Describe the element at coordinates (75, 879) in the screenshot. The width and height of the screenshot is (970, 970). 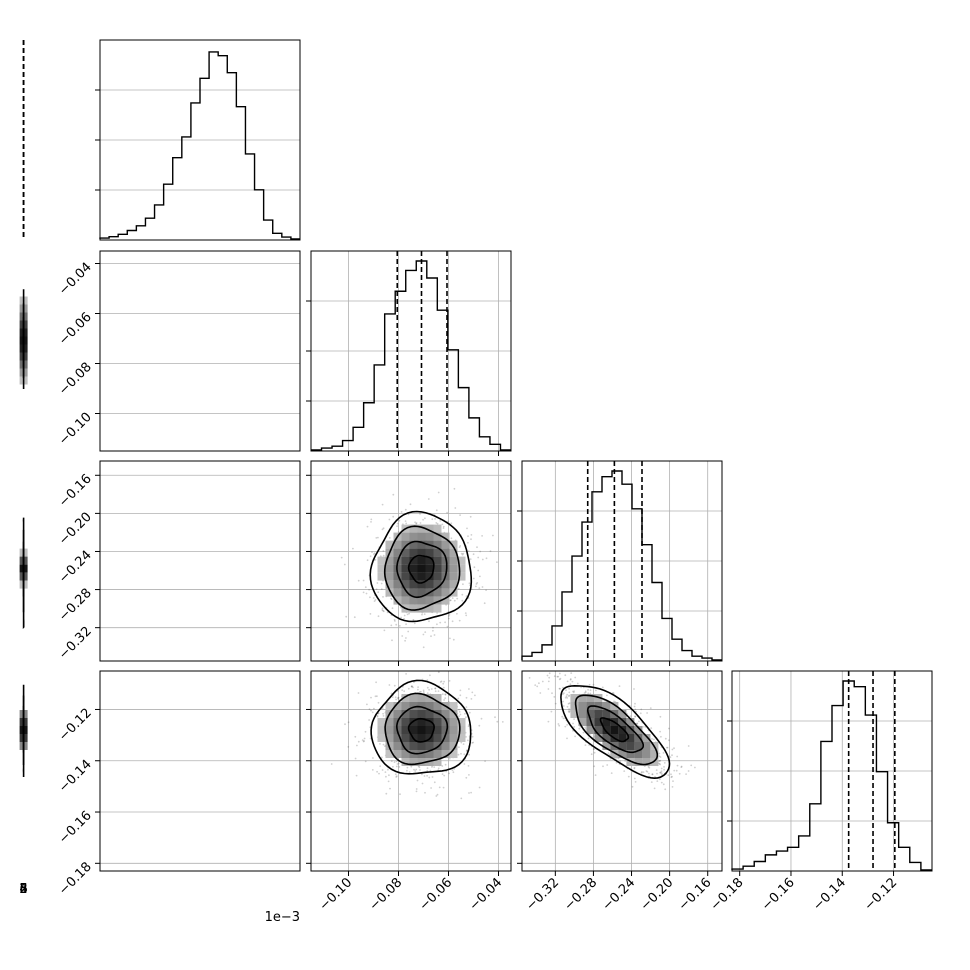
I see `y-tick-label-3-0: −0.18` at that location.